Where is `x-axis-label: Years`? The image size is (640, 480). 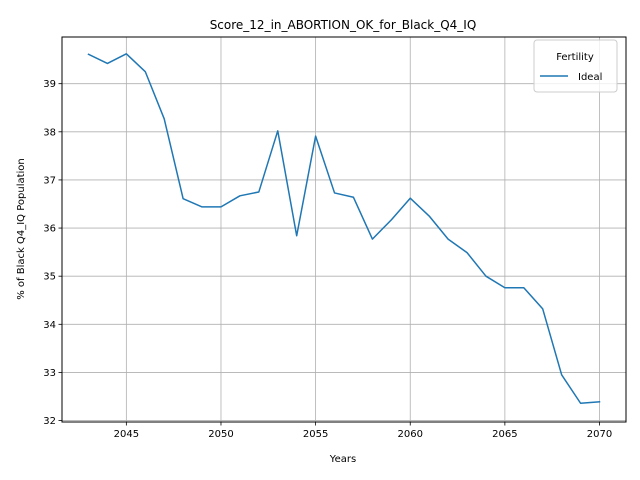 x-axis-label: Years is located at coordinates (342, 459).